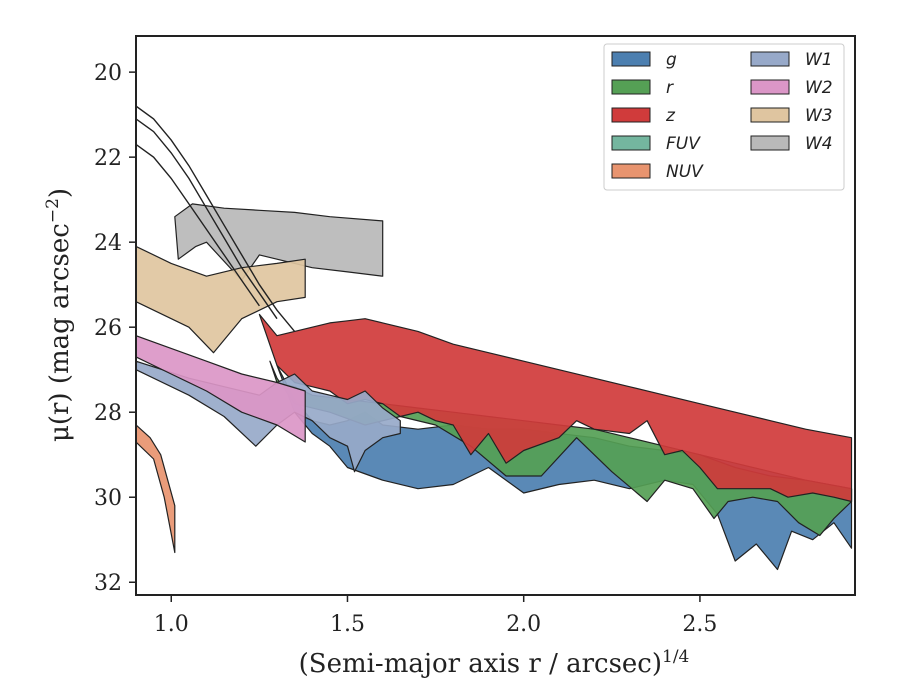  What do you see at coordinates (631, 171) in the screenshot?
I see `legend-swatch-nuv` at bounding box center [631, 171].